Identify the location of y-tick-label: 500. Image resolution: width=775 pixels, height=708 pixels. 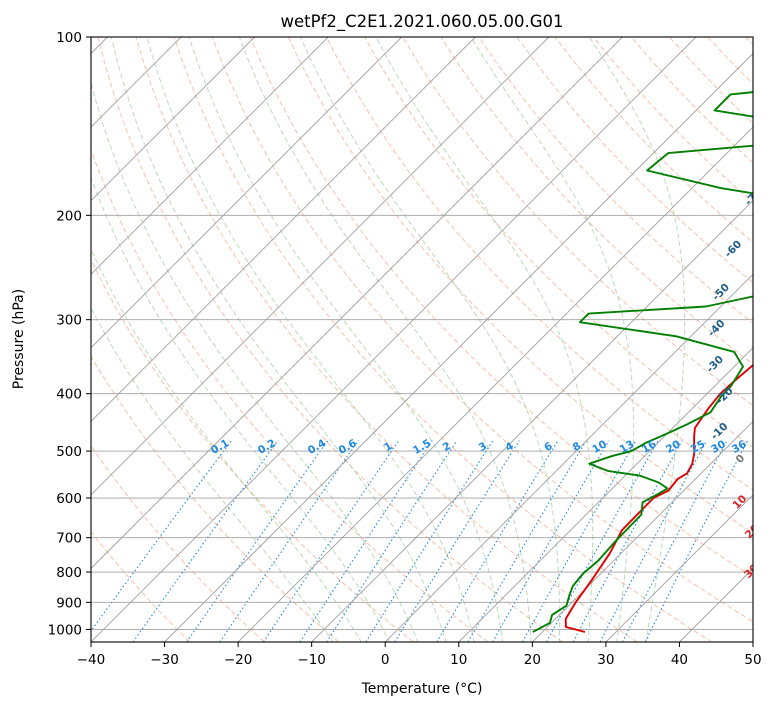
(69, 452).